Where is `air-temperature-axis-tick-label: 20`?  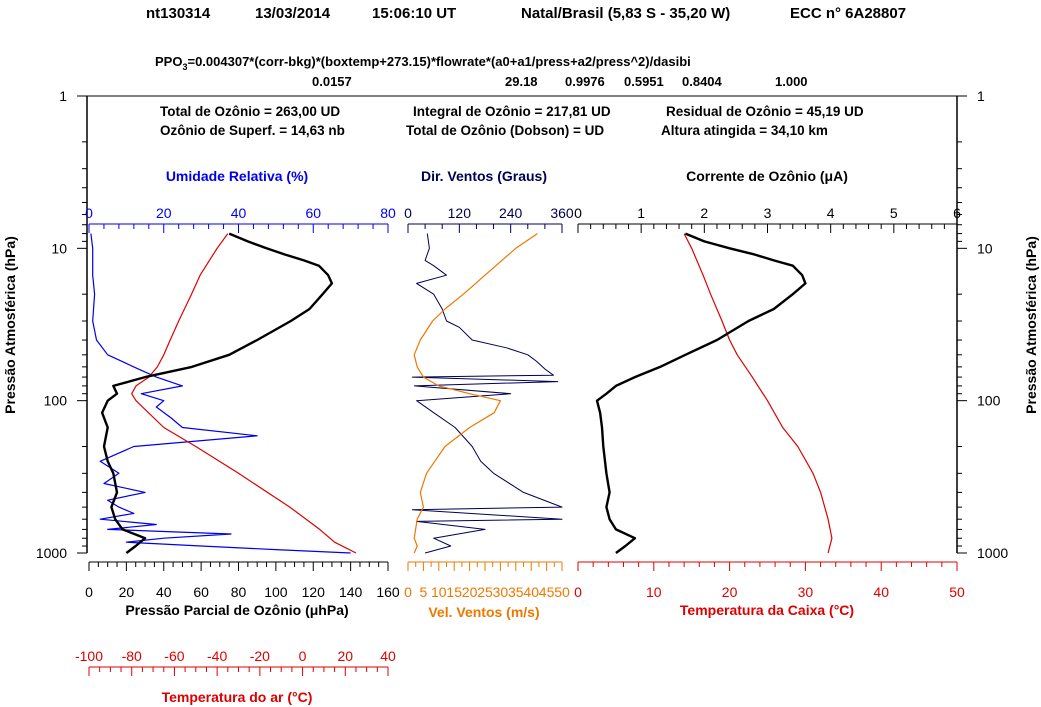 air-temperature-axis-tick-label: 20 is located at coordinates (345, 656).